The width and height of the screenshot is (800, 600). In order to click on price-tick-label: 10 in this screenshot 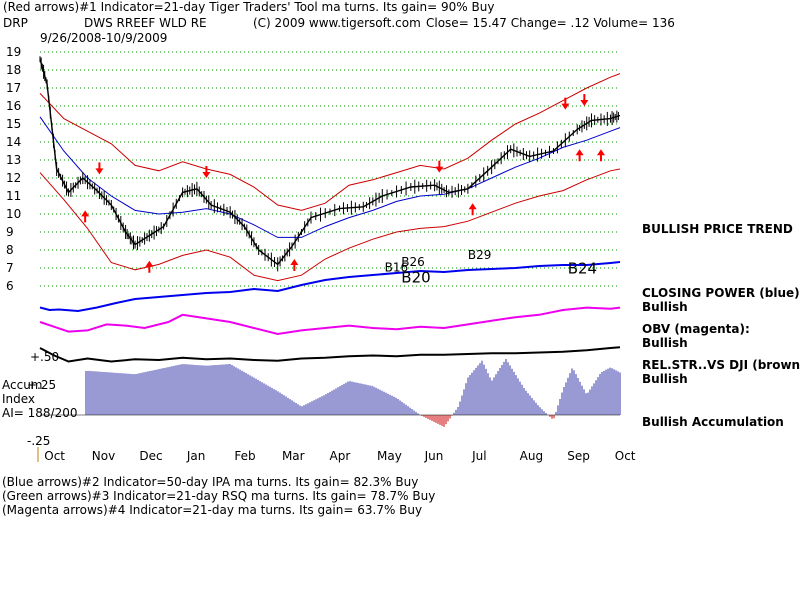, I will do `click(13, 214)`.